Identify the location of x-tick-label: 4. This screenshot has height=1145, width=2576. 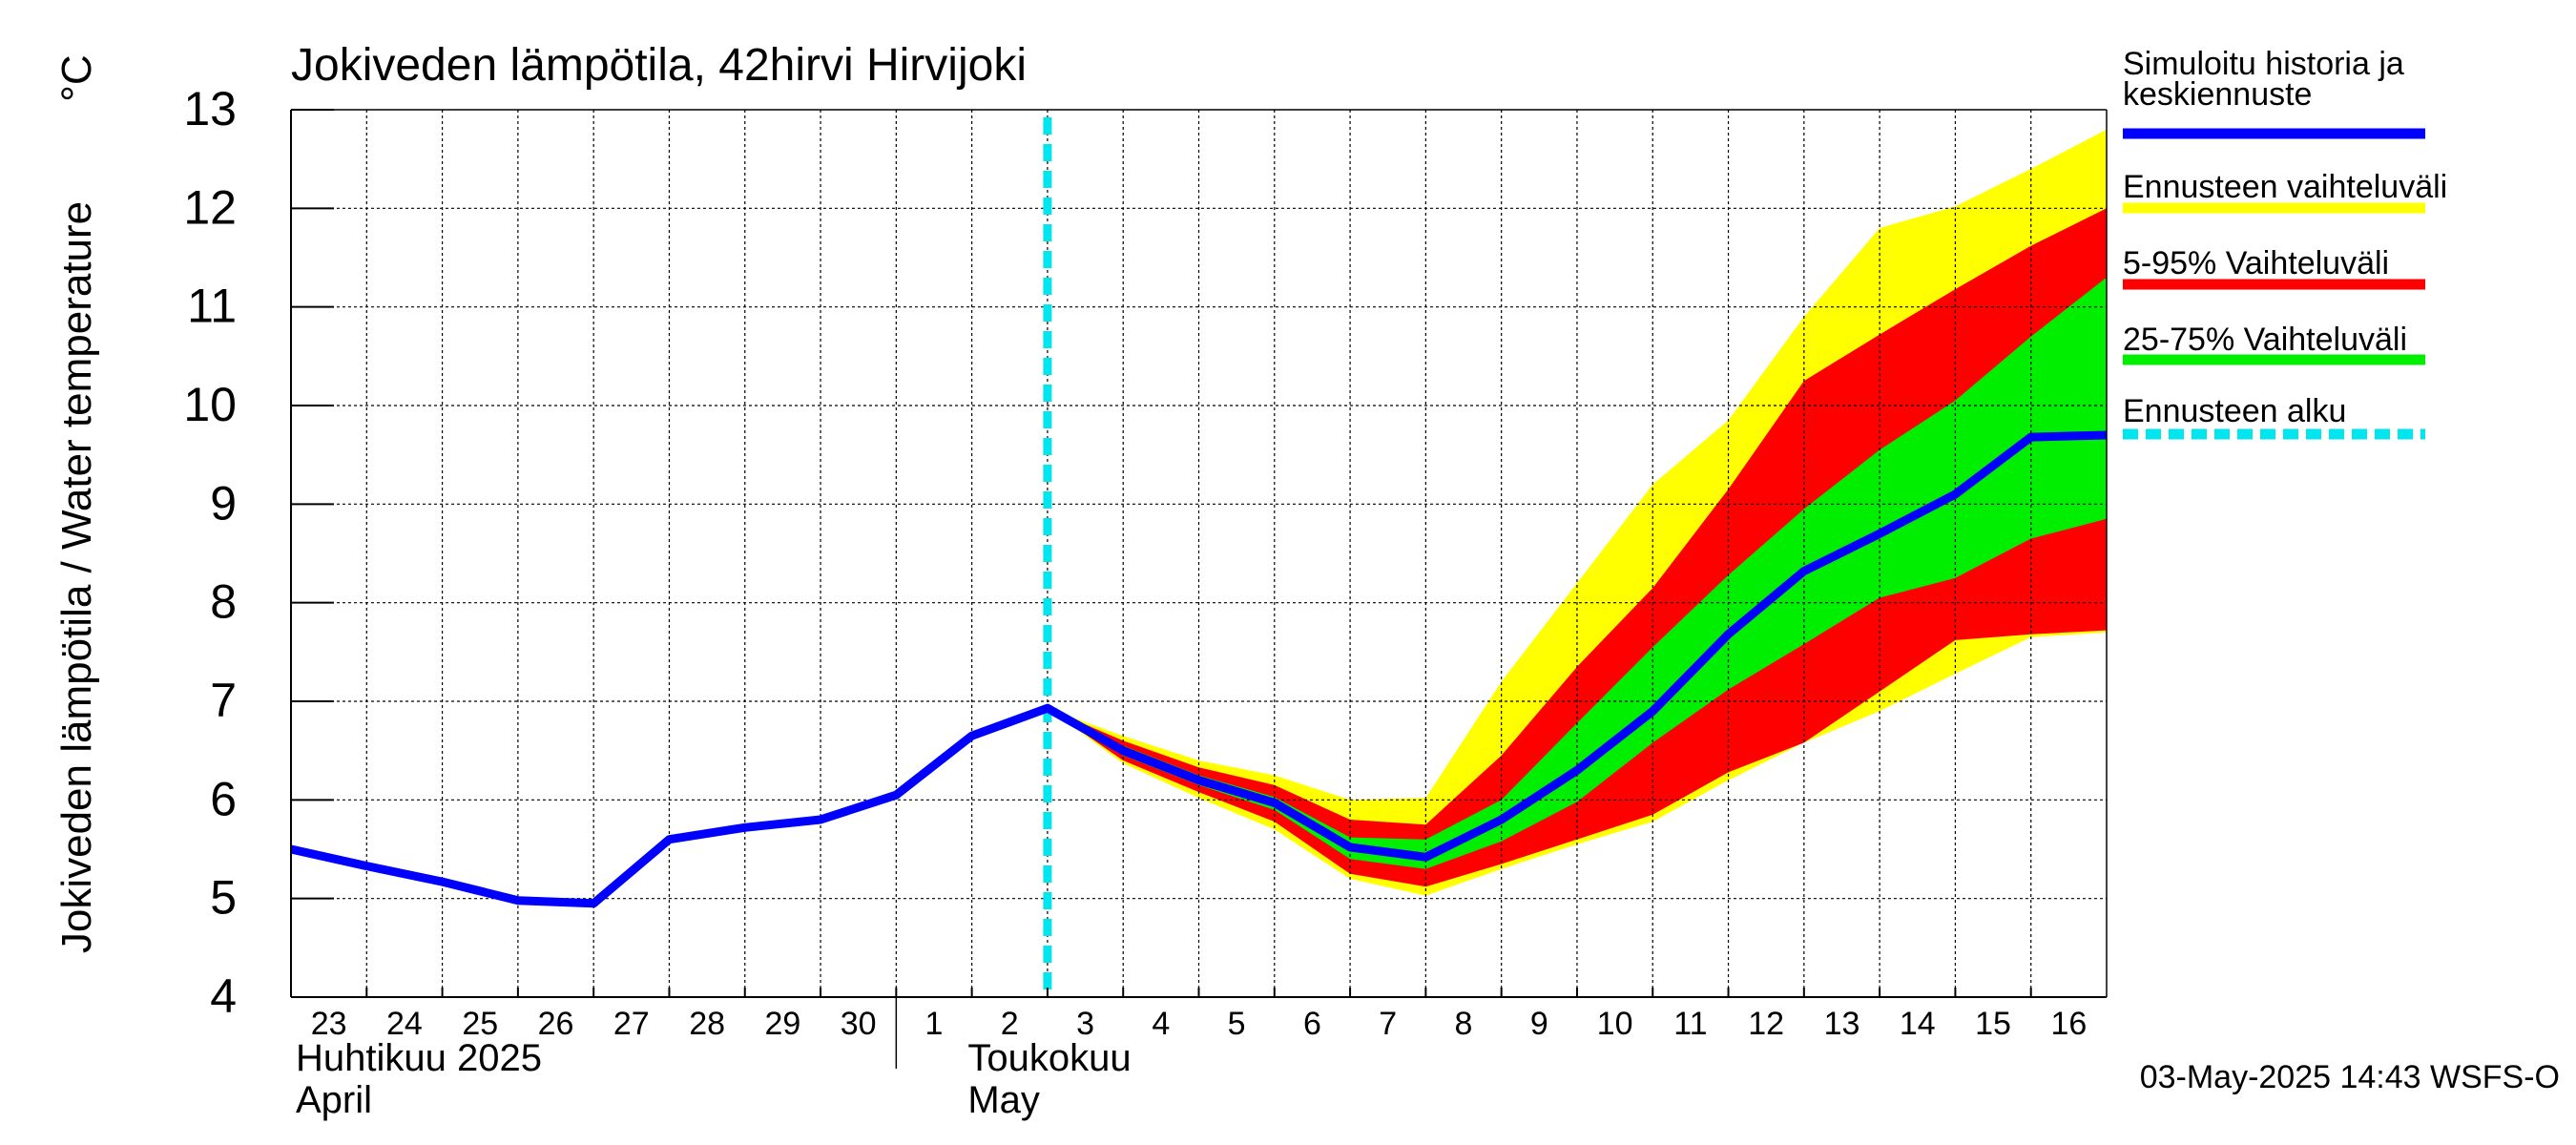
(1161, 1024).